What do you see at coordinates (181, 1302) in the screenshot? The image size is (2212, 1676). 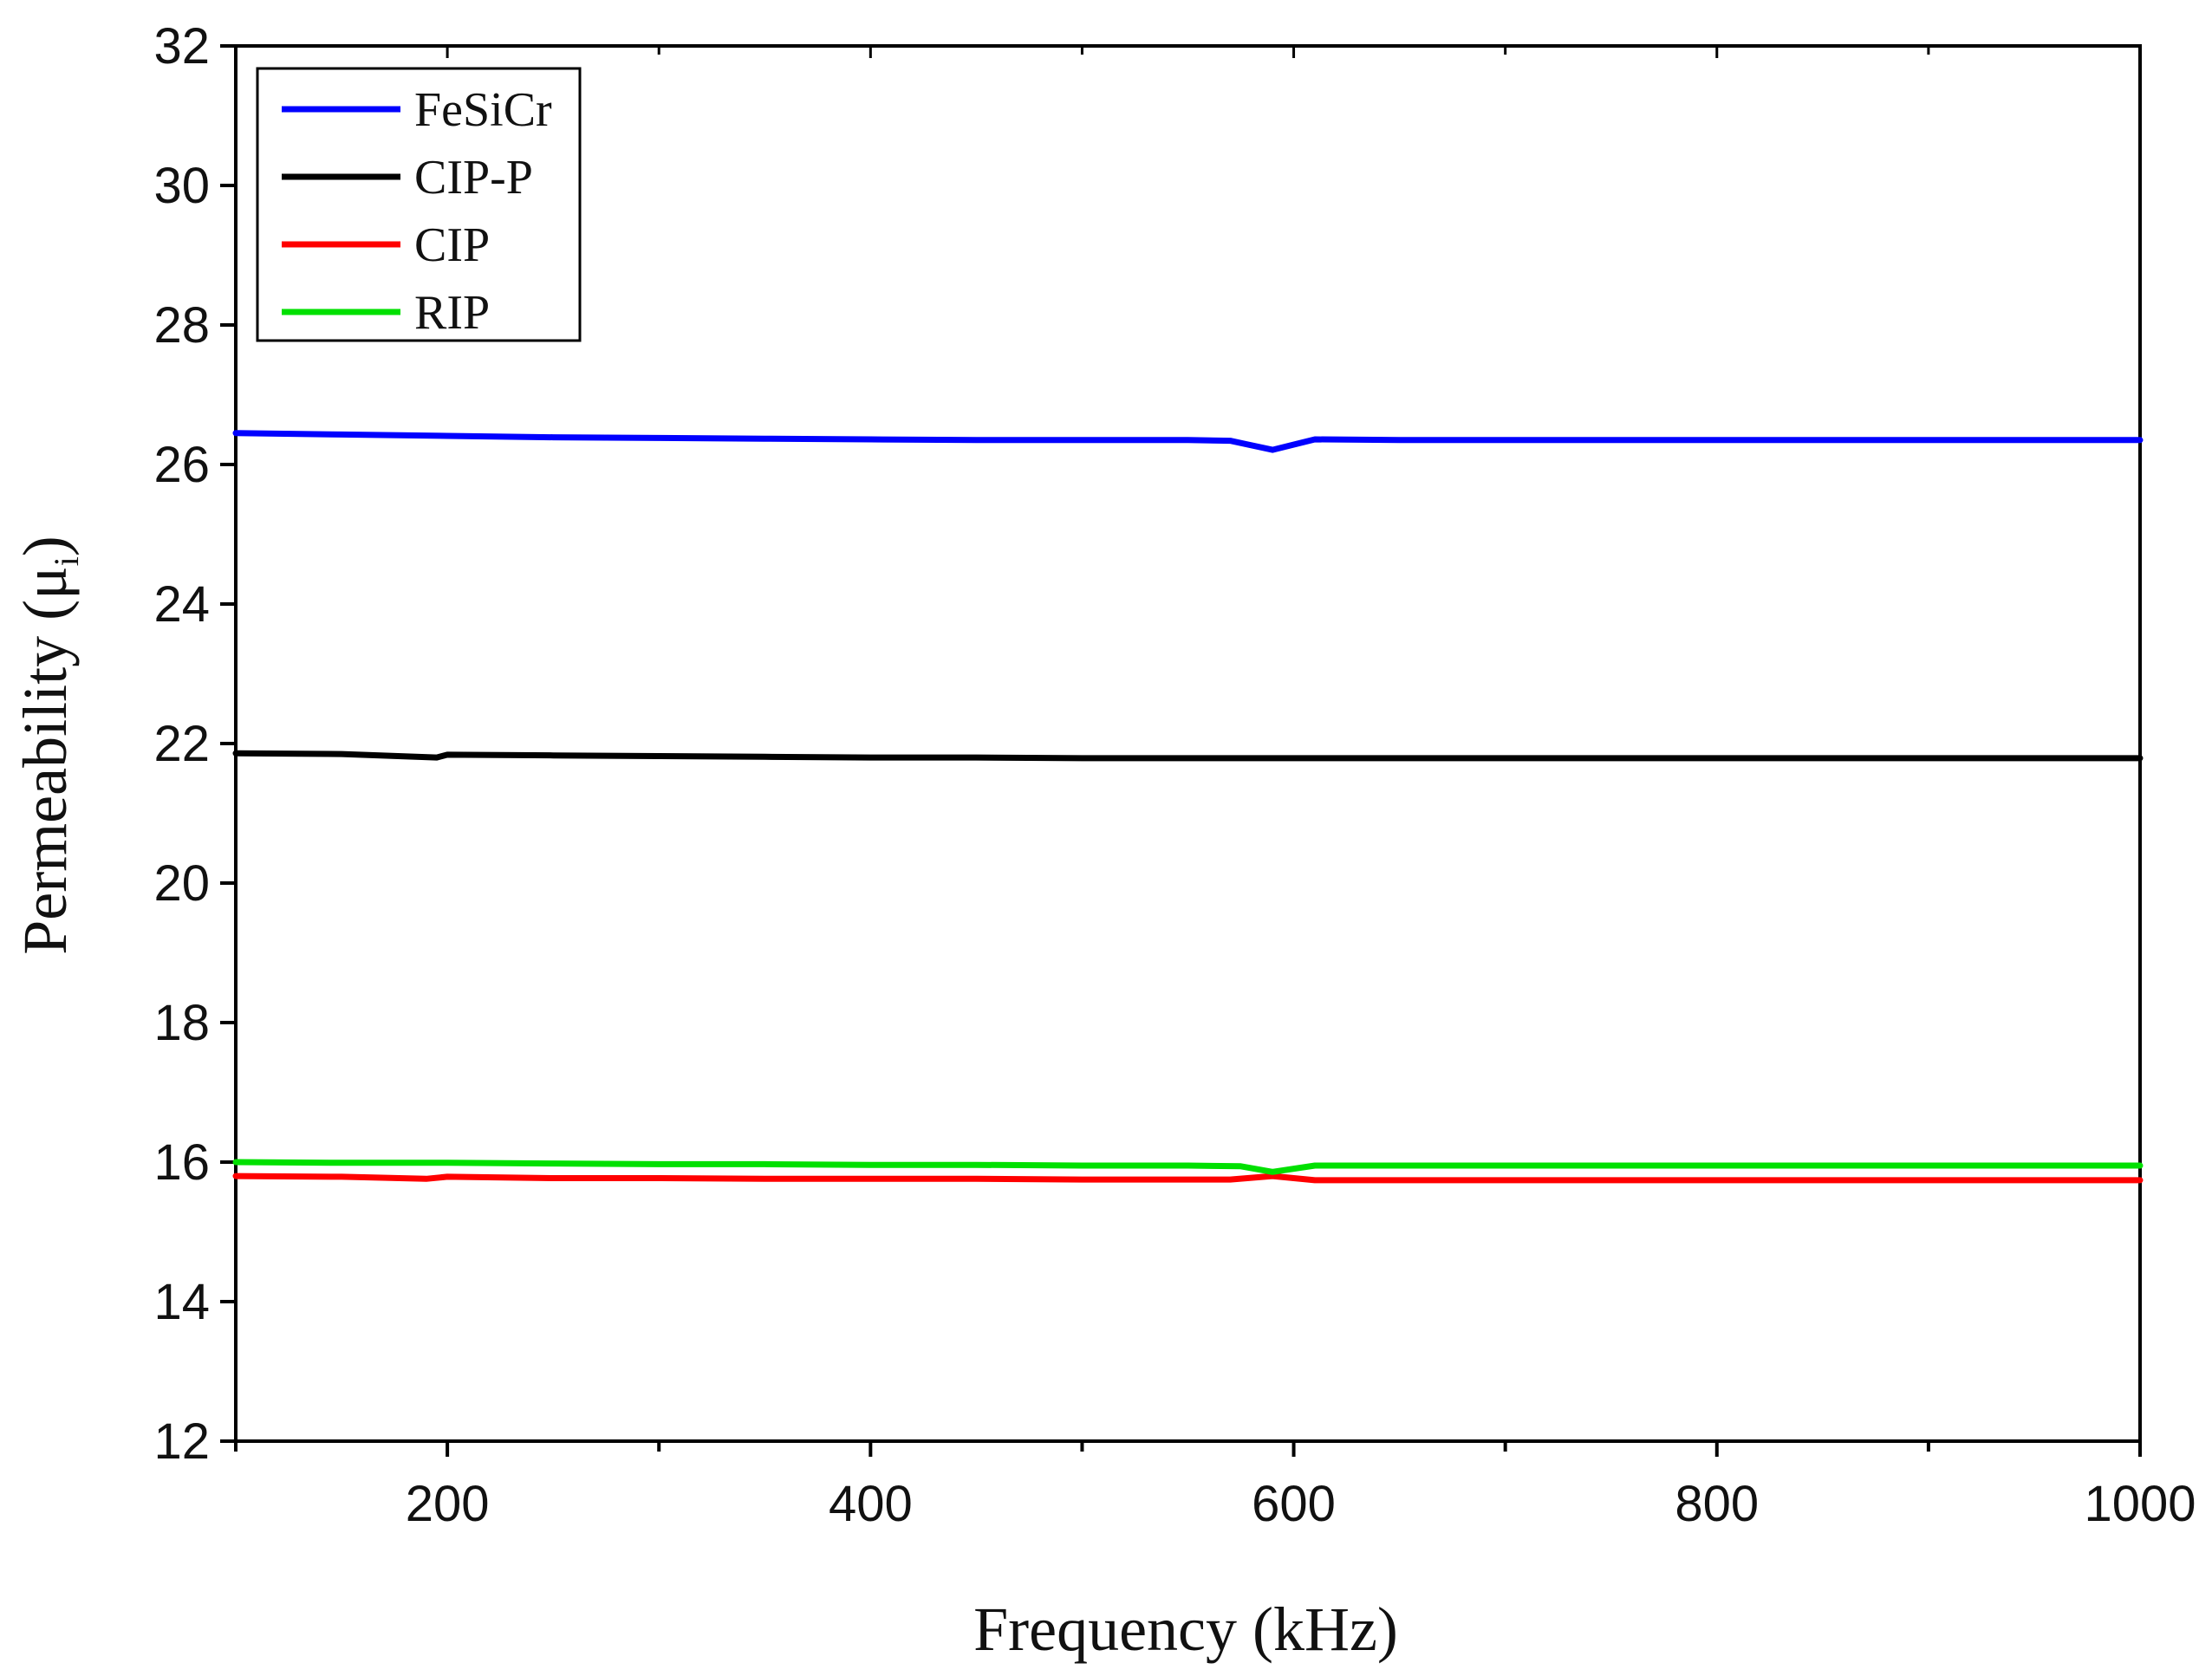 I see `y-tick-label: 14` at bounding box center [181, 1302].